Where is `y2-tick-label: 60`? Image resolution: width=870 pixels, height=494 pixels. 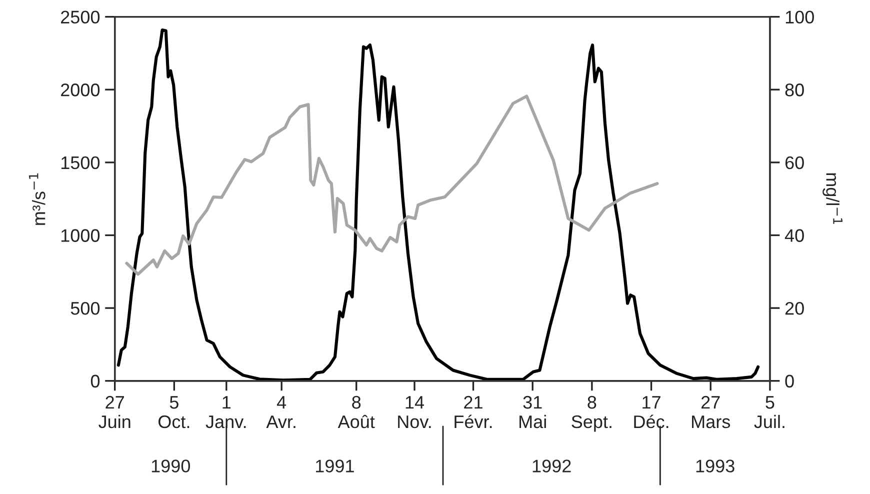 y2-tick-label: 60 is located at coordinates (794, 163).